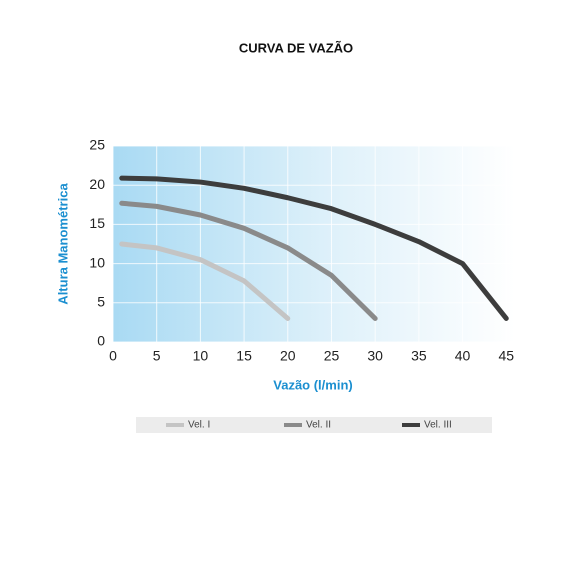  What do you see at coordinates (506, 356) in the screenshot?
I see `x-tick-label: 45` at bounding box center [506, 356].